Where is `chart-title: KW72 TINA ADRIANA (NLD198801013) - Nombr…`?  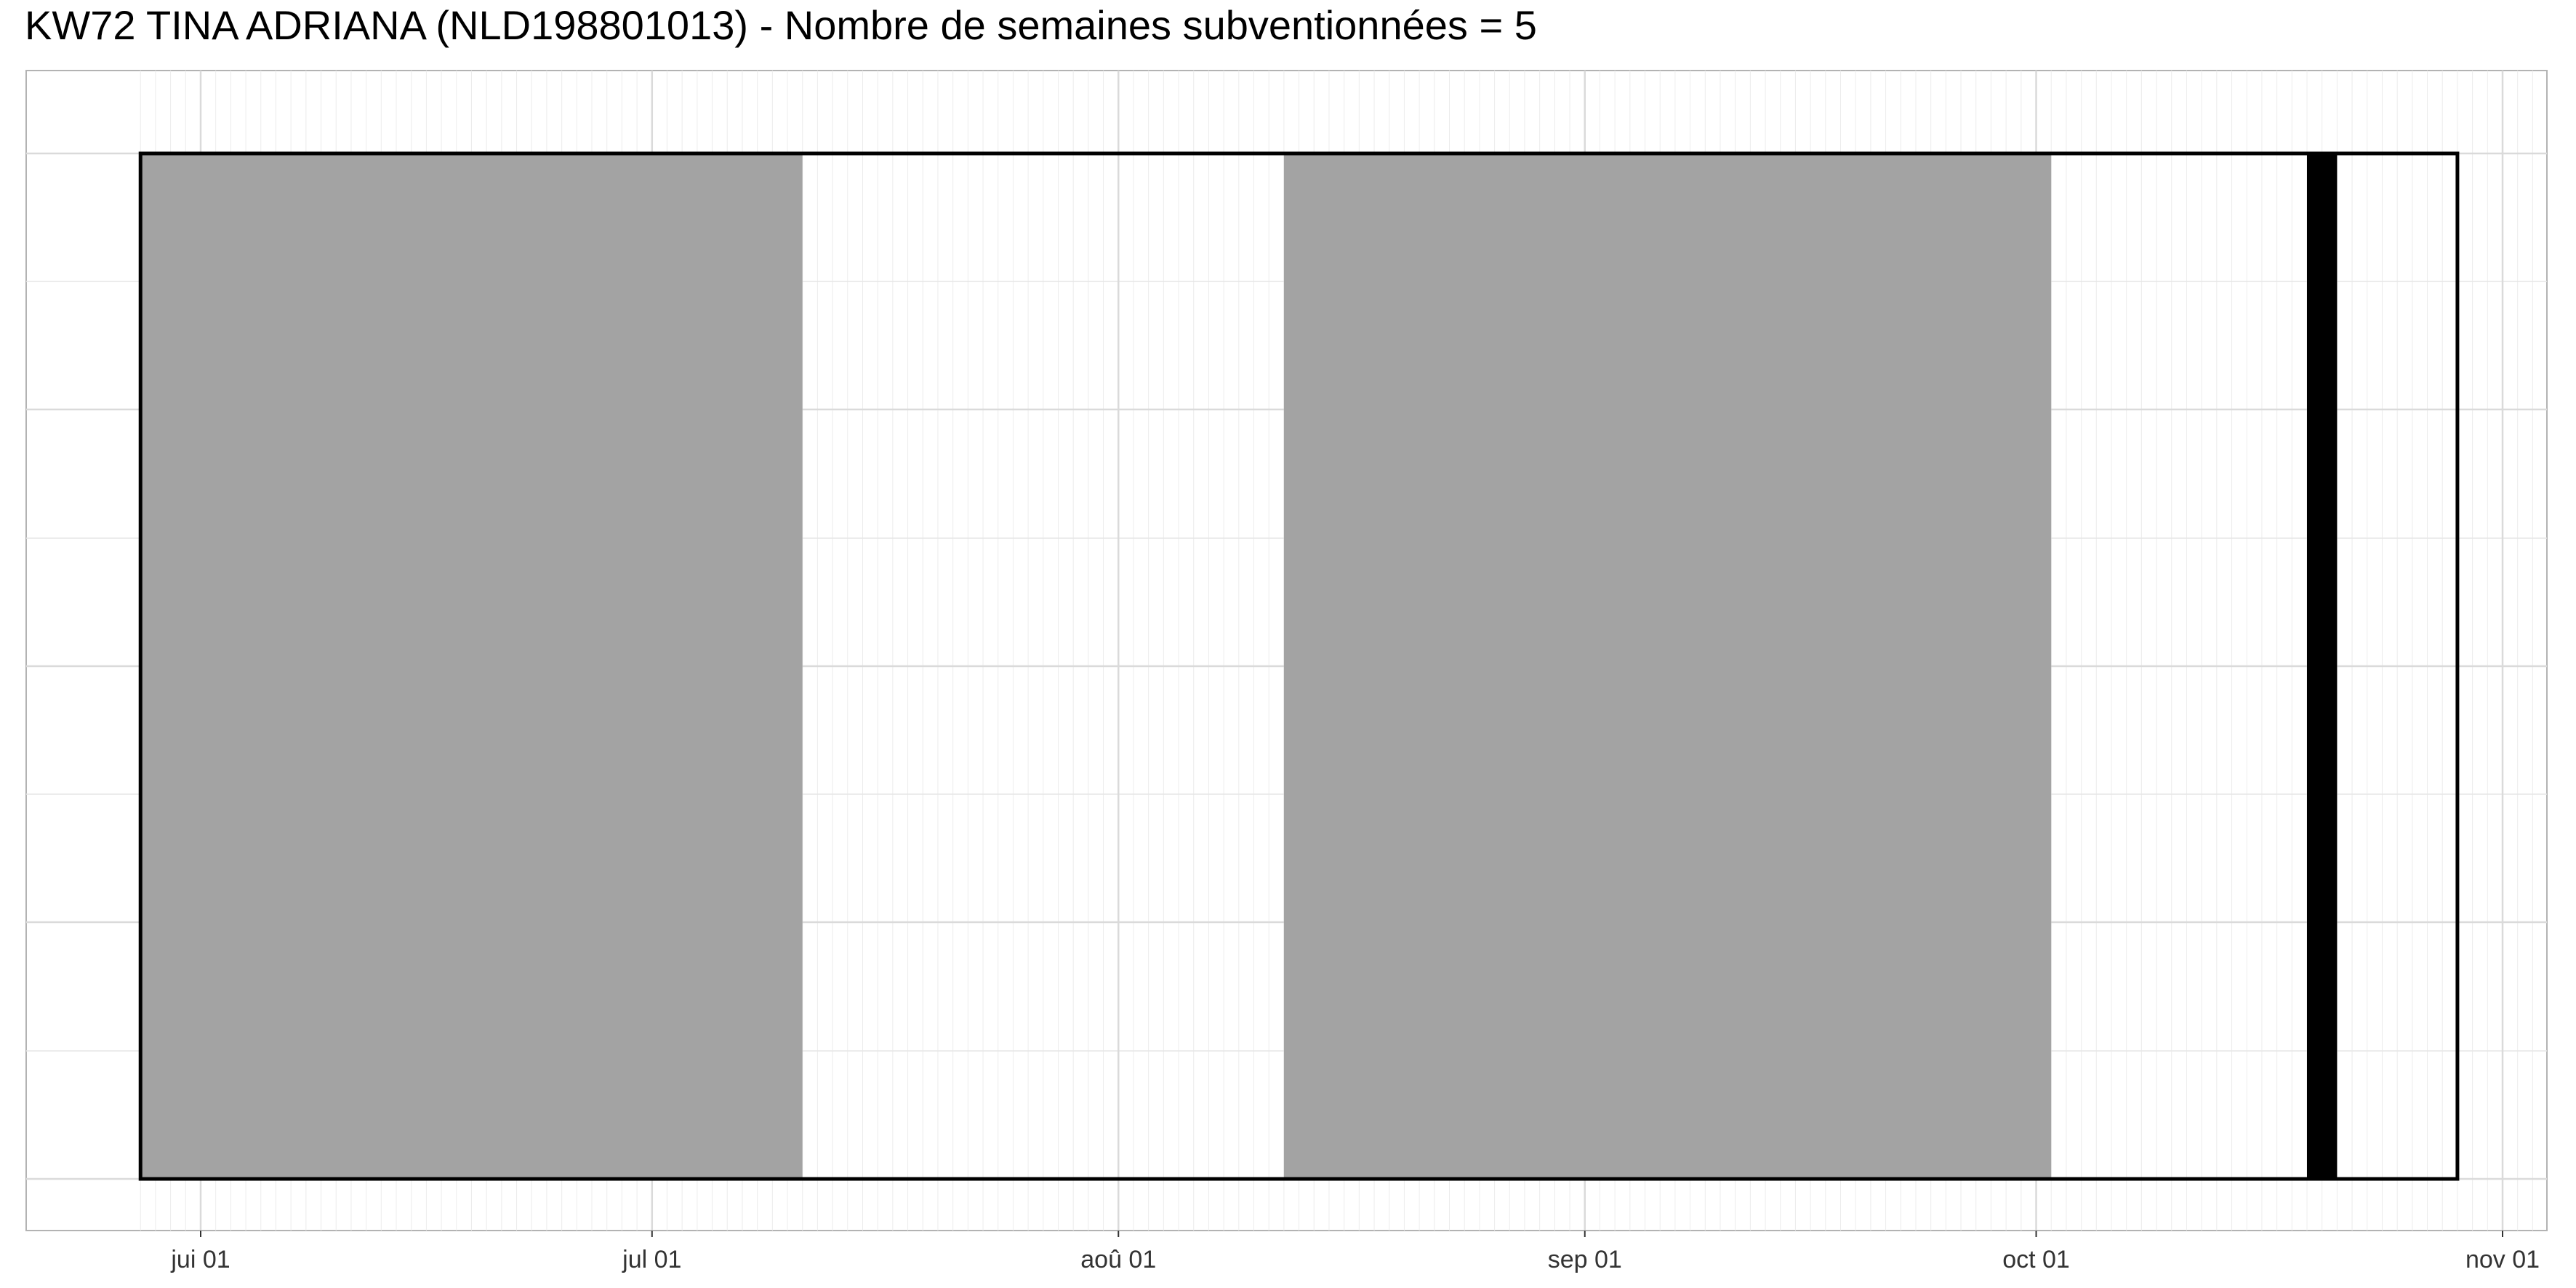 chart-title: KW72 TINA ADRIANA (NLD198801013) - Nombr… is located at coordinates (781, 25).